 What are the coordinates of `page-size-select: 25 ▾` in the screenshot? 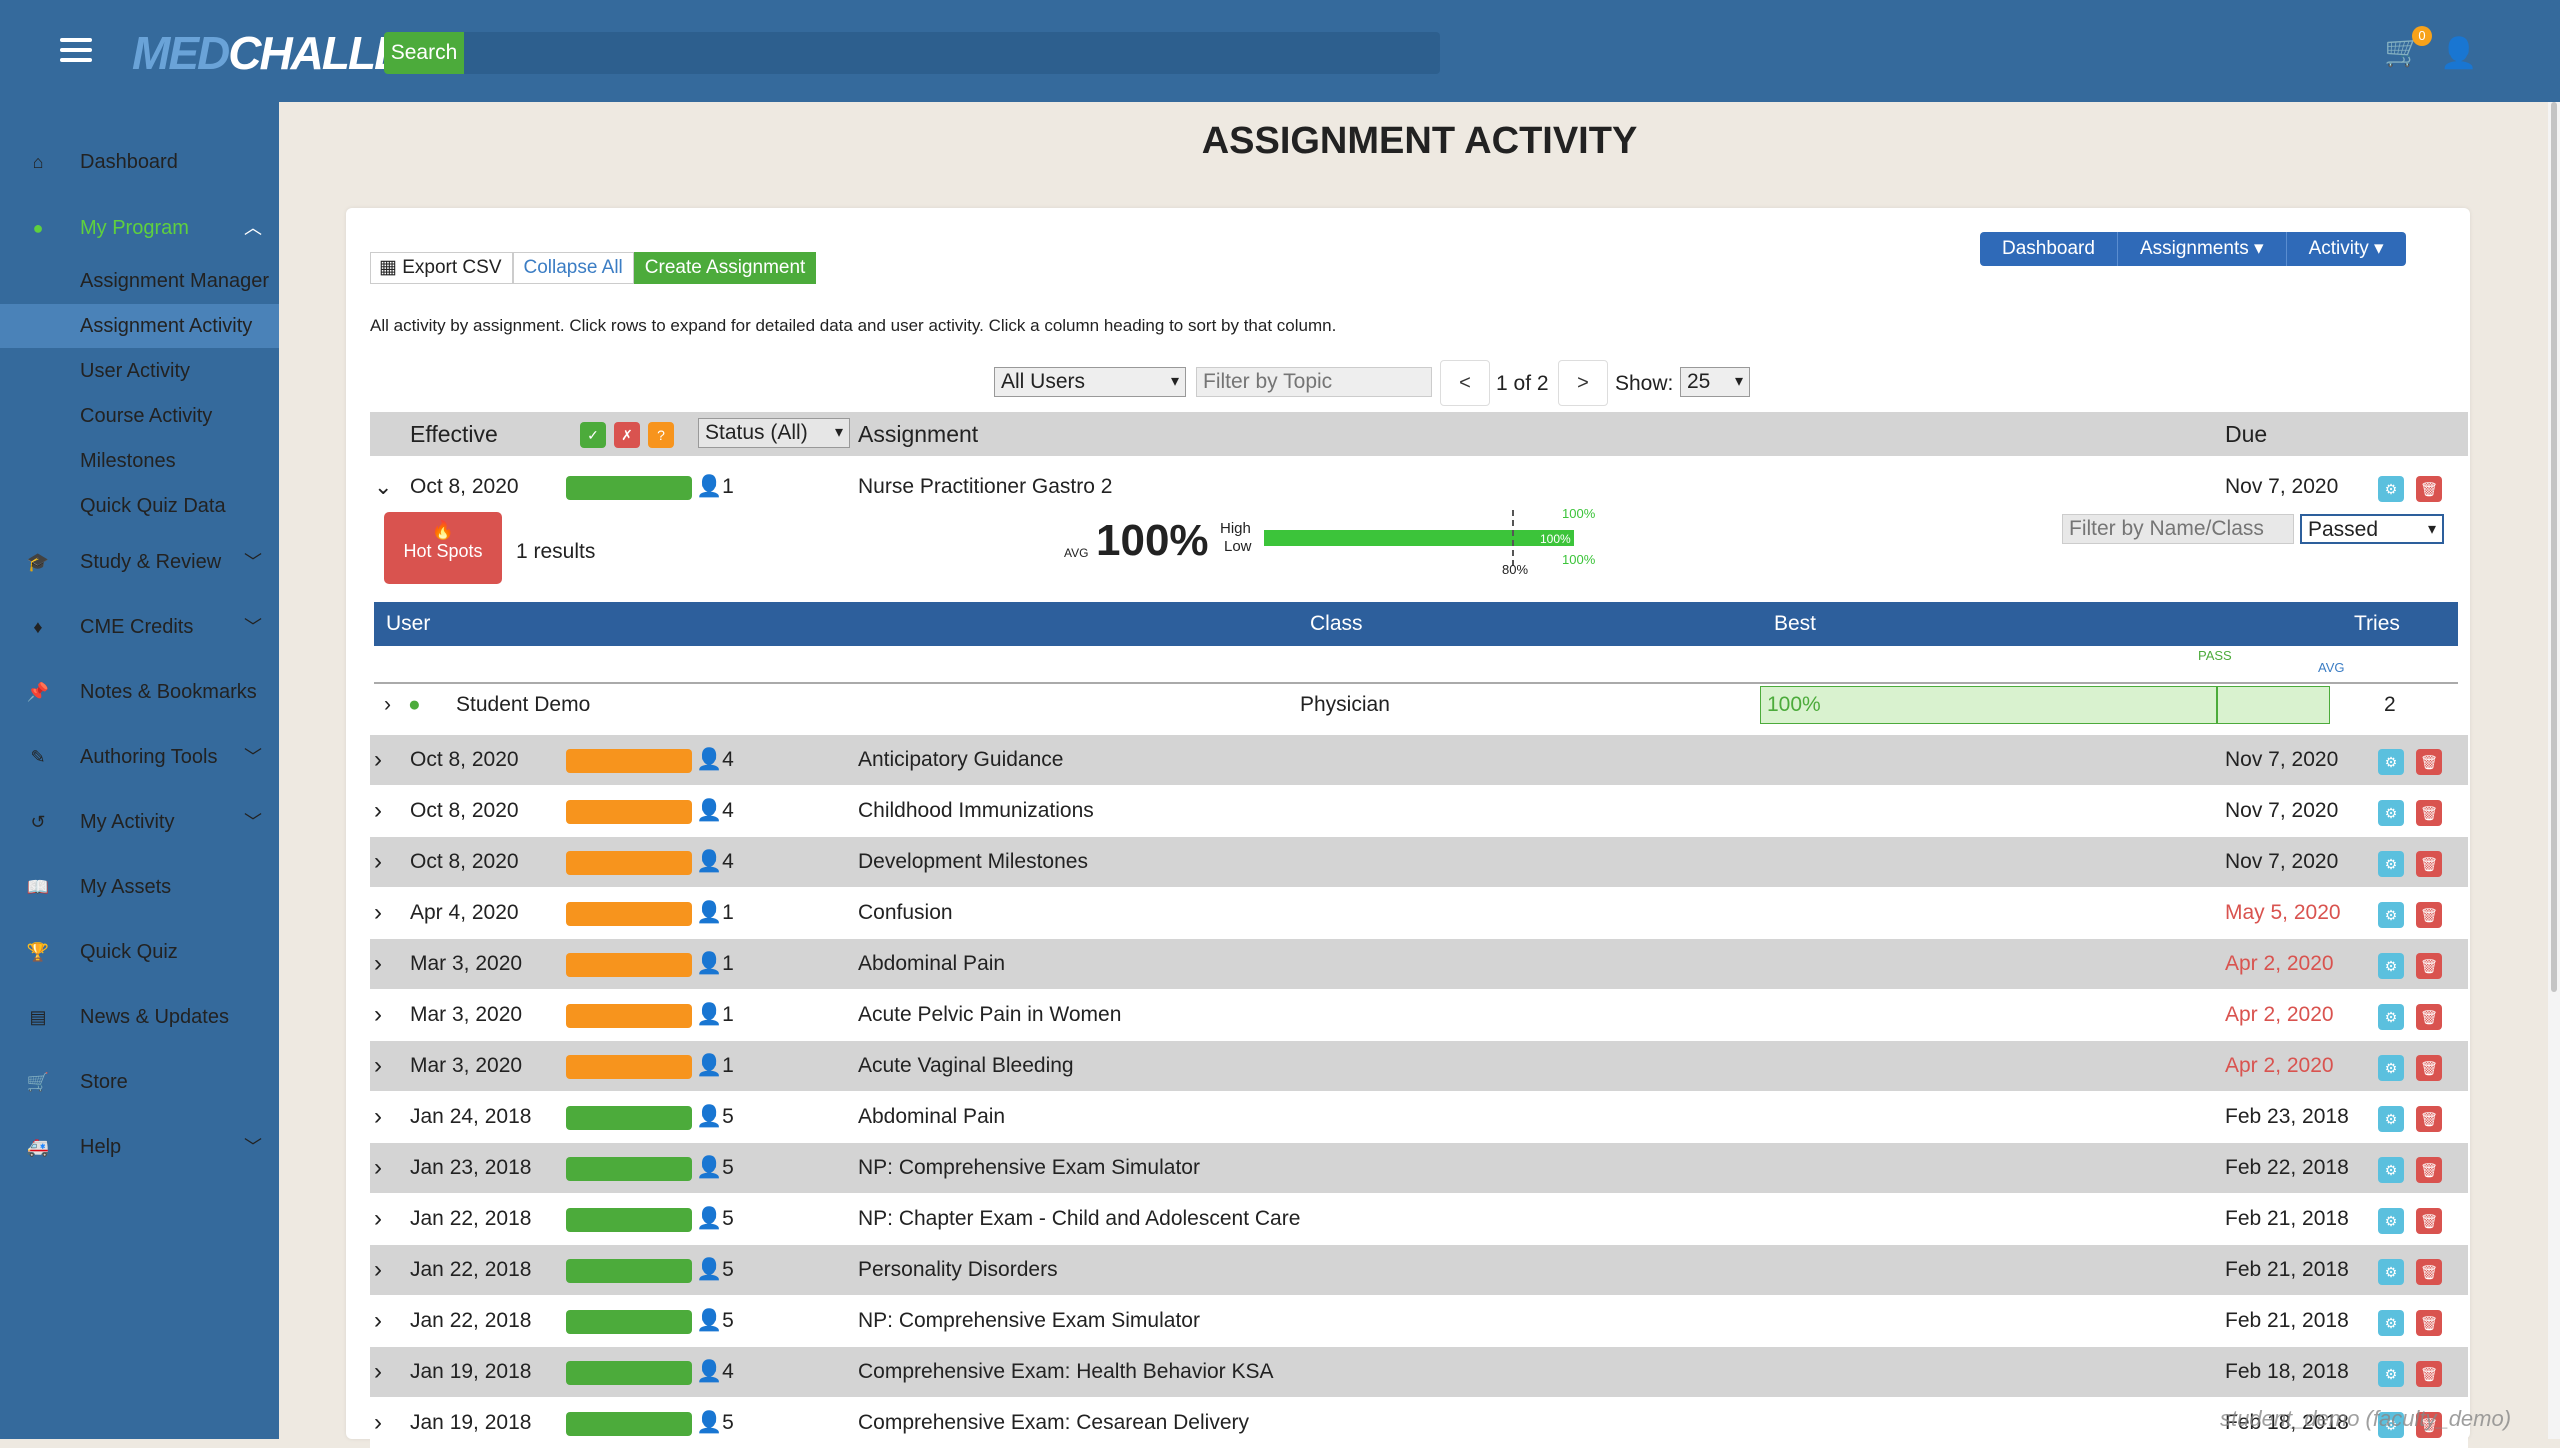 It's located at (1715, 382).